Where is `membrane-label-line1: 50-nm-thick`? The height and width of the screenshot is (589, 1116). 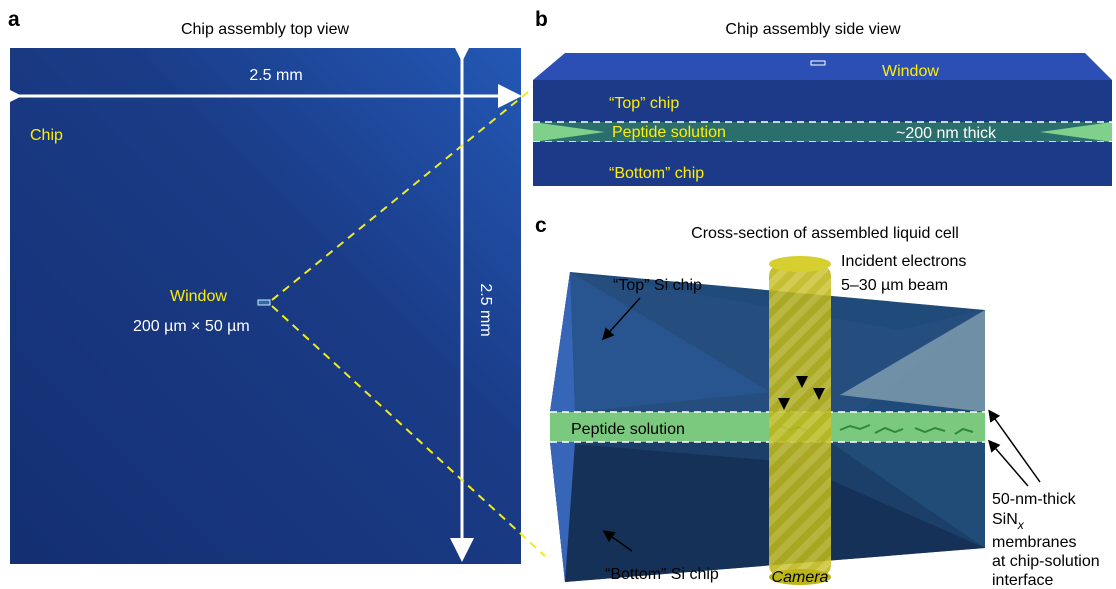 membrane-label-line1: 50-nm-thick is located at coordinates (1034, 499).